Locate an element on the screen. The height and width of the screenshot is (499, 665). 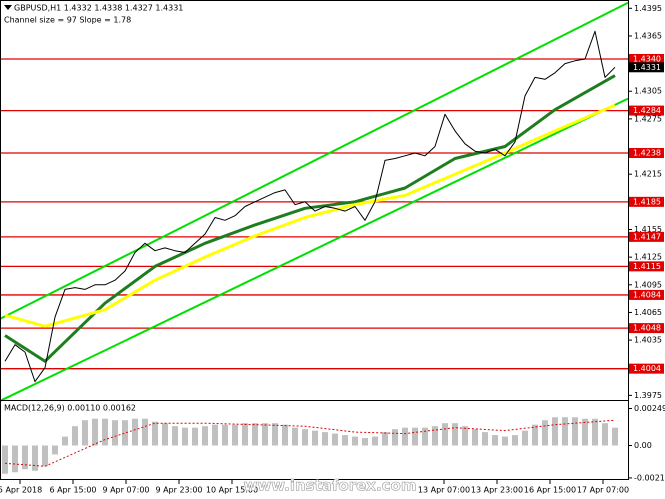
x-tick-label: 17 Apr 07:00 is located at coordinates (603, 490).